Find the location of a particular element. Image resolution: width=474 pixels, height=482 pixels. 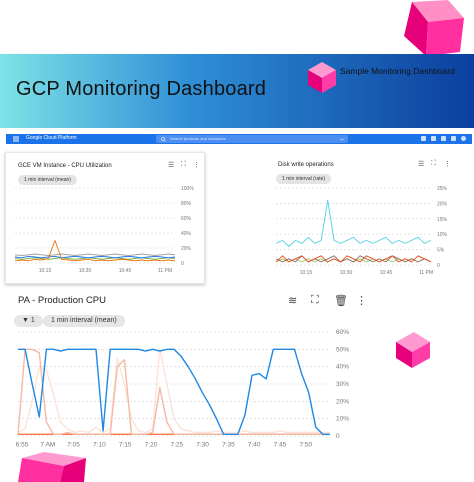

x-tick-label: 7 AM is located at coordinates (47, 445).